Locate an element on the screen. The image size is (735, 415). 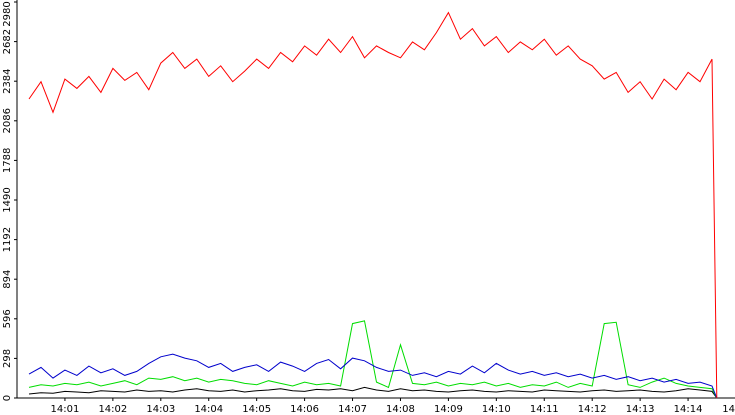
x-tick-label: 14:08 is located at coordinates (400, 409).